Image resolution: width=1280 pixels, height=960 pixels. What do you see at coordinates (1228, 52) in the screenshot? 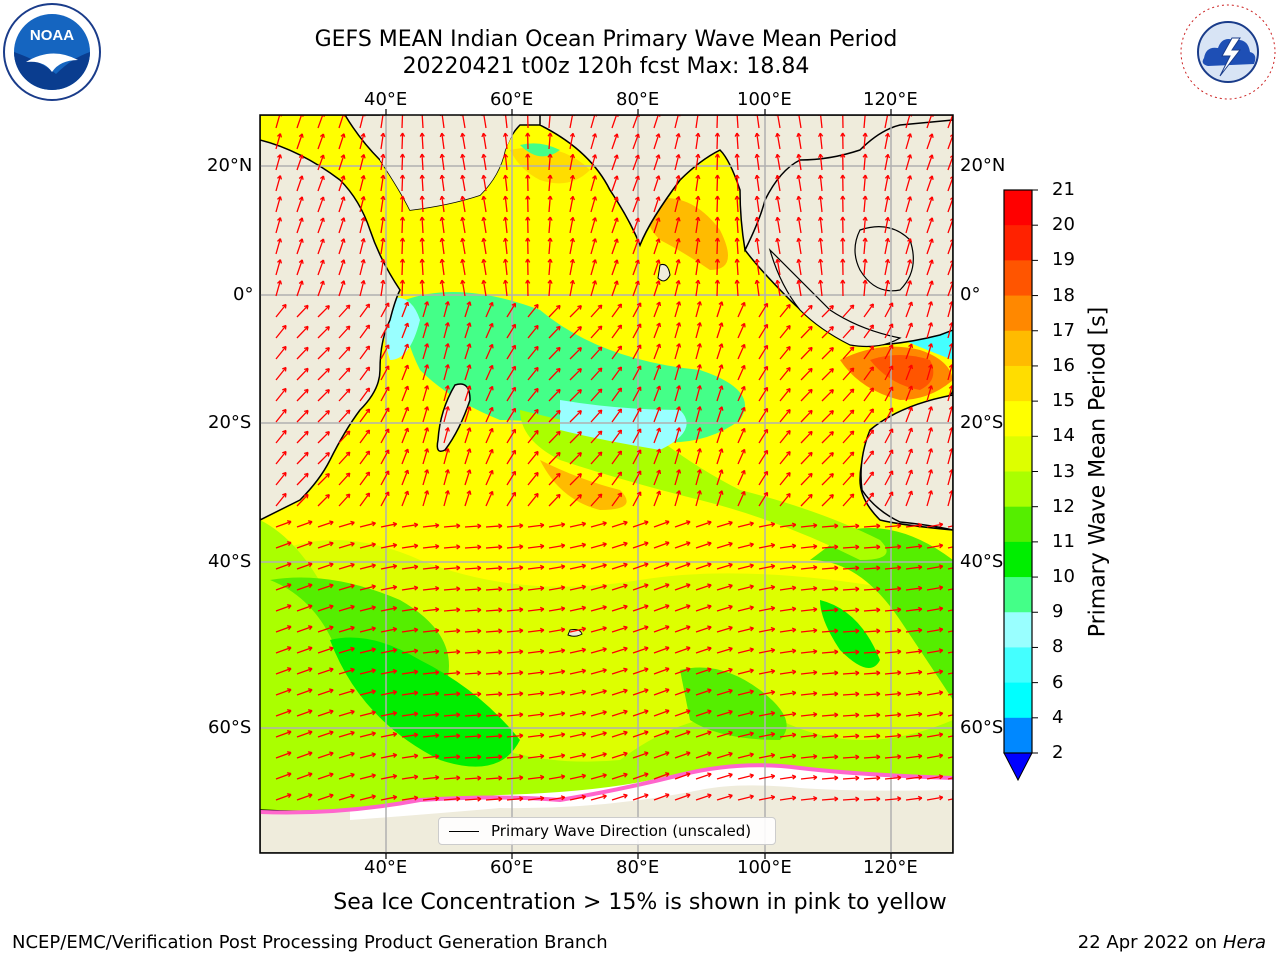
I see `nws-logo` at bounding box center [1228, 52].